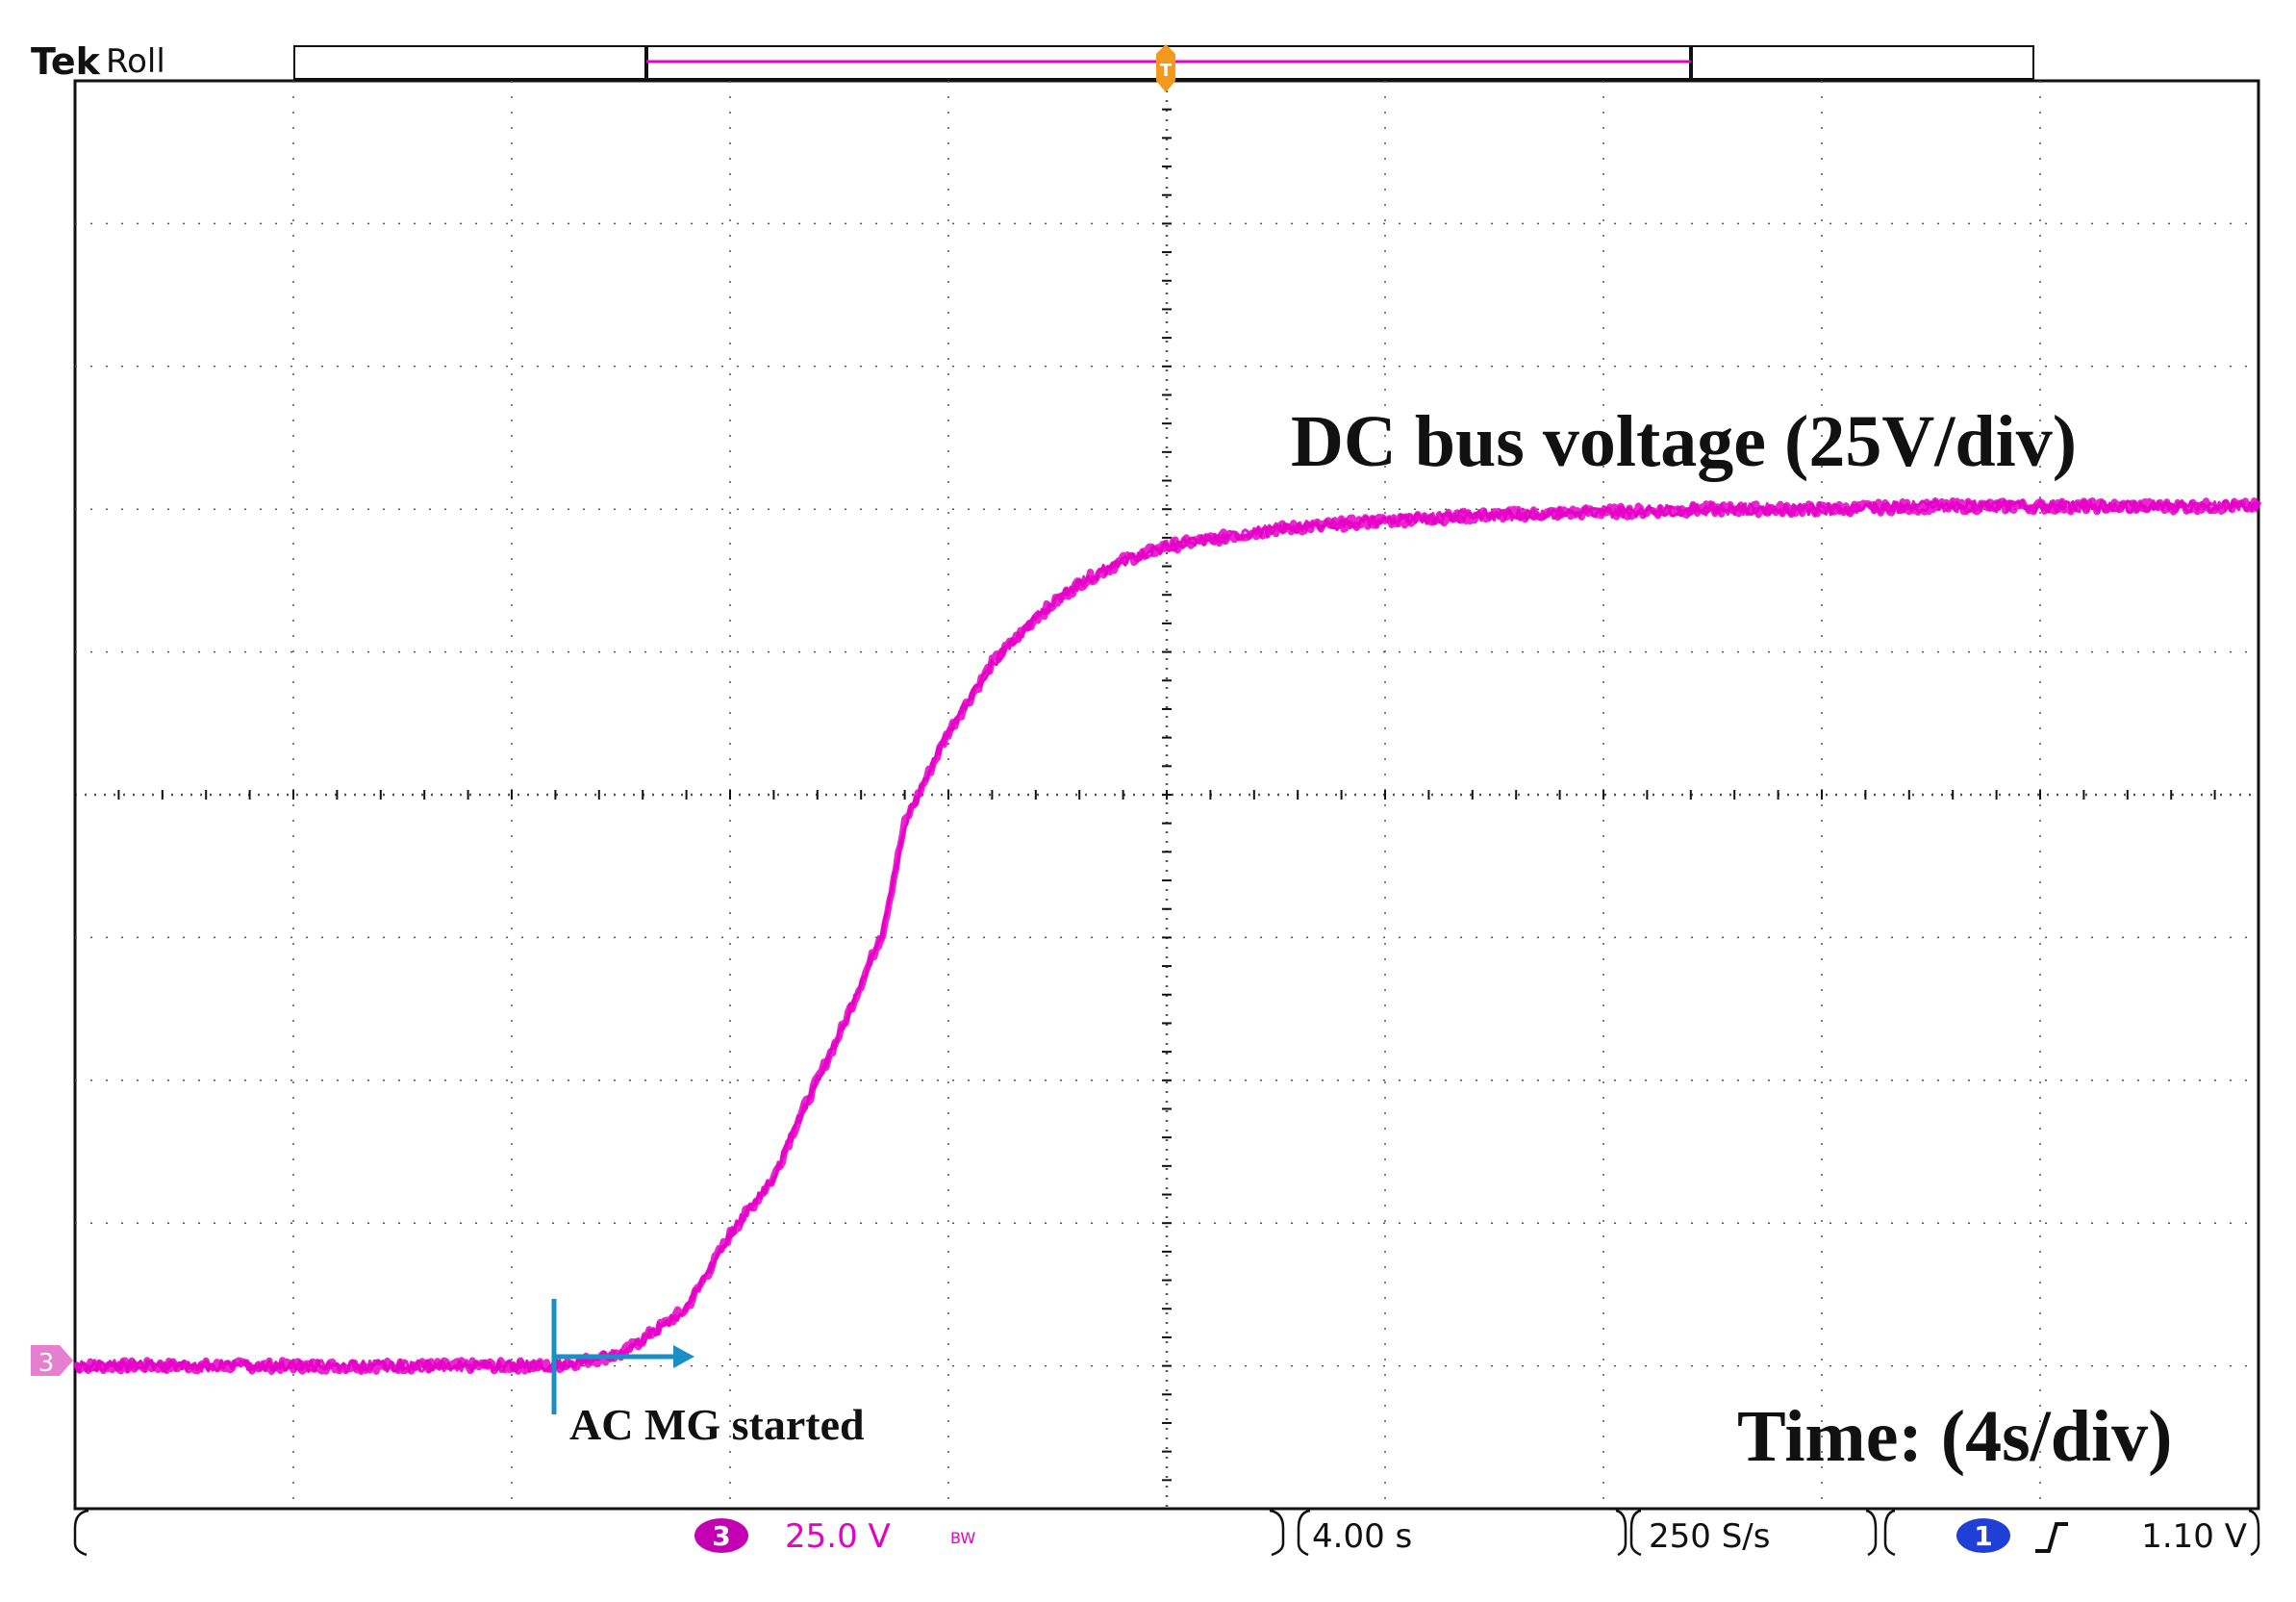 The height and width of the screenshot is (1602, 2296). What do you see at coordinates (46, 1363) in the screenshot?
I see `channel-ground-marker-label: 3` at bounding box center [46, 1363].